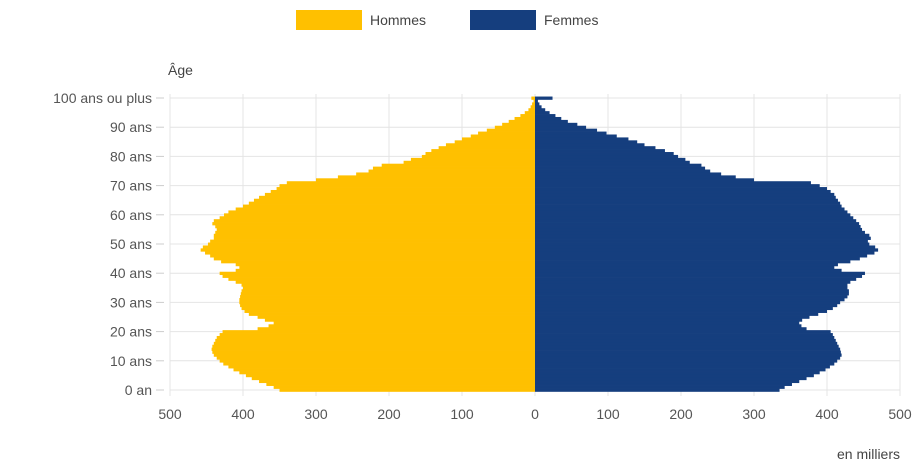 The height and width of the screenshot is (466, 913). What do you see at coordinates (131, 332) in the screenshot?
I see `y-tick-label: 20 ans` at bounding box center [131, 332].